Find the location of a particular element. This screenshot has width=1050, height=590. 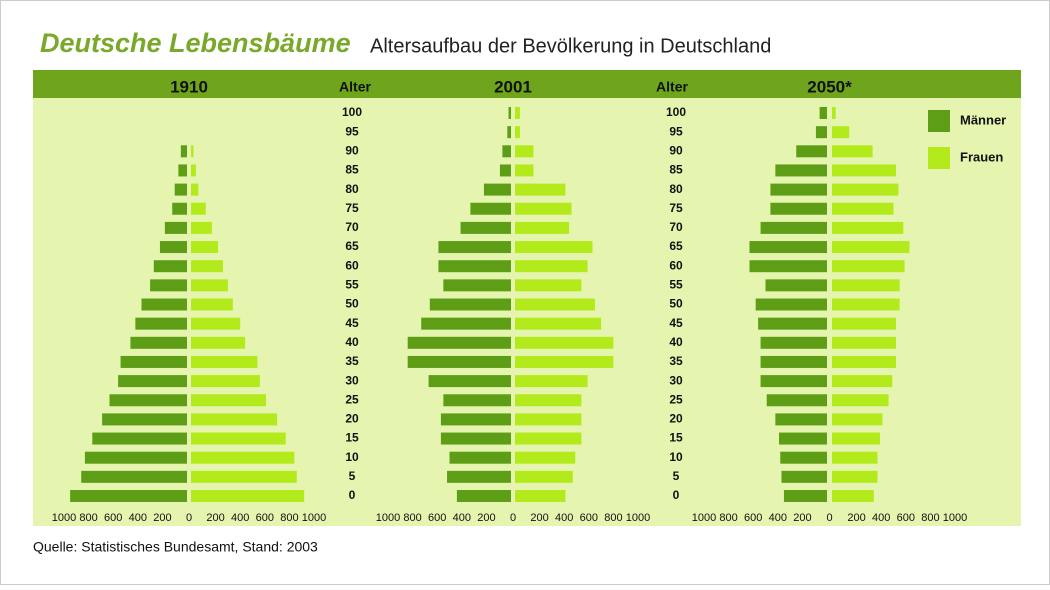

age-label: 80 is located at coordinates (676, 189).